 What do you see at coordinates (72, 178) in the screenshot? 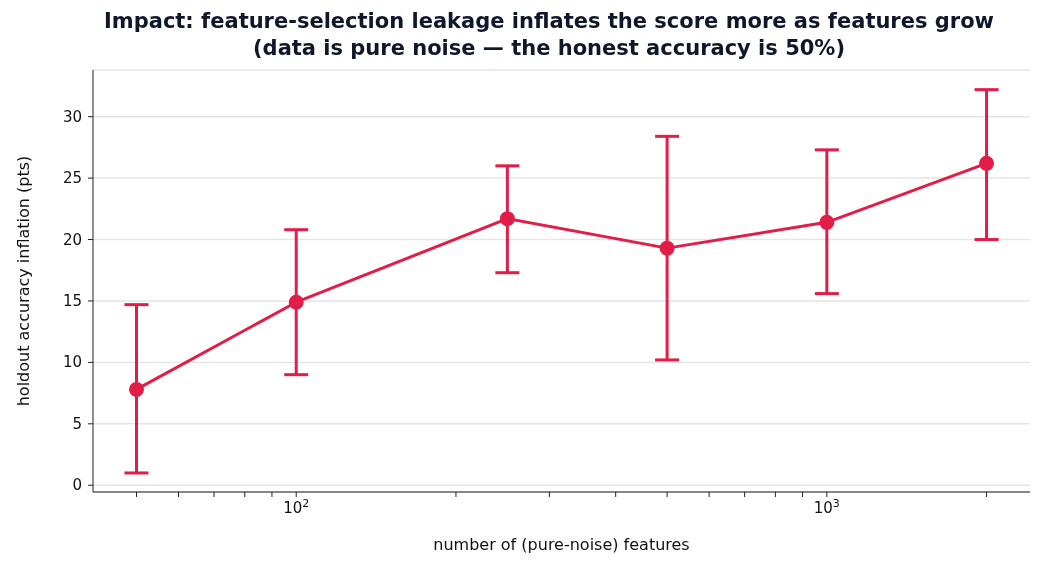
I see `y-tick-label: 25` at bounding box center [72, 178].